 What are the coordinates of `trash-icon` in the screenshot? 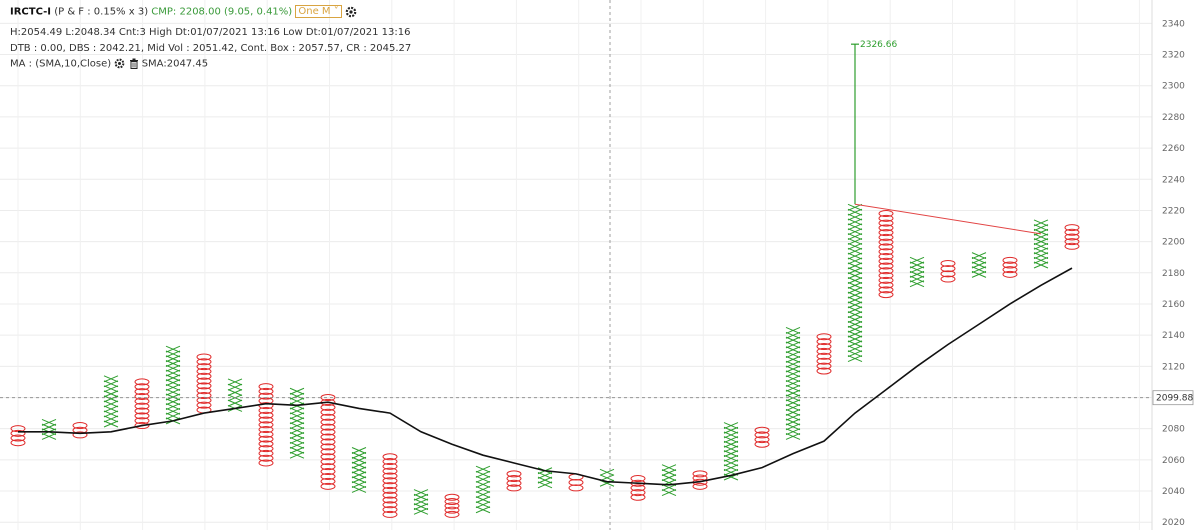 It's located at (134, 63).